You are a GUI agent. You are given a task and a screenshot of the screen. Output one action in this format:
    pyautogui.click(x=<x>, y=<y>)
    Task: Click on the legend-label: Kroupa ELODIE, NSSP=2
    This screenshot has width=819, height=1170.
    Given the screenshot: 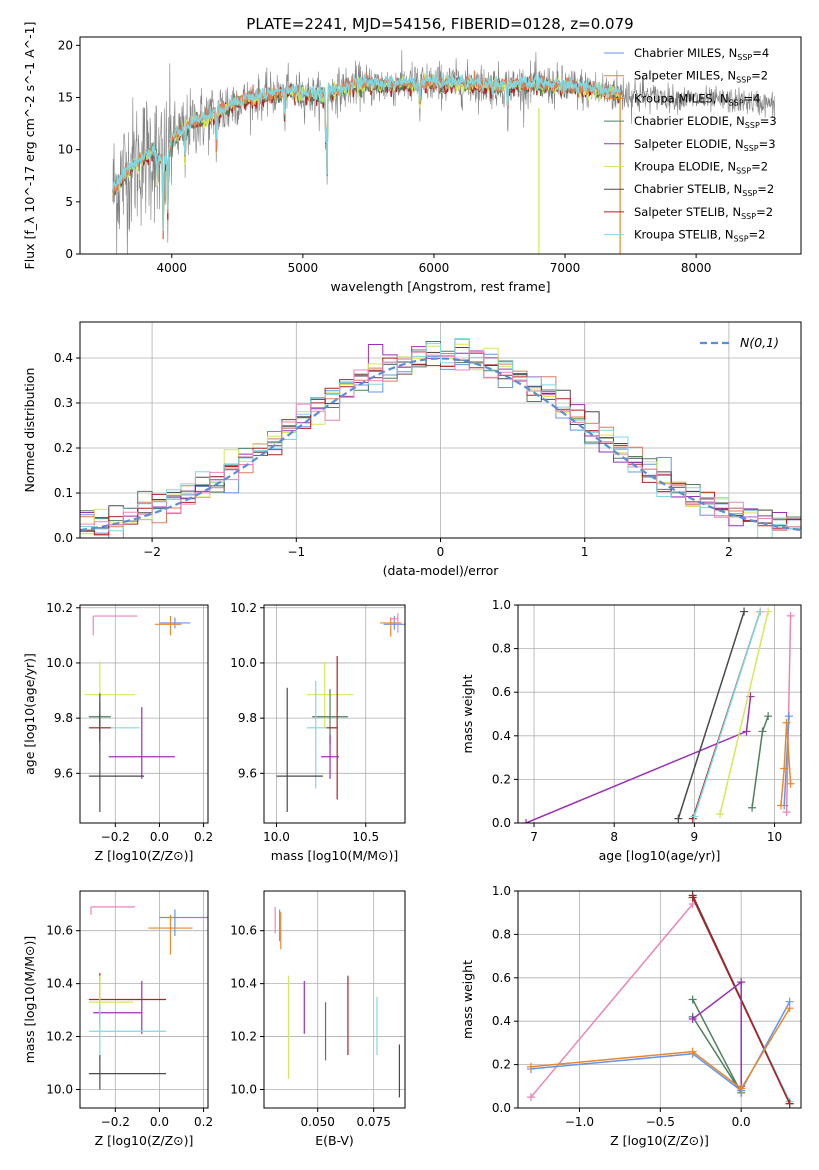 What is the action you would take?
    pyautogui.click(x=701, y=168)
    